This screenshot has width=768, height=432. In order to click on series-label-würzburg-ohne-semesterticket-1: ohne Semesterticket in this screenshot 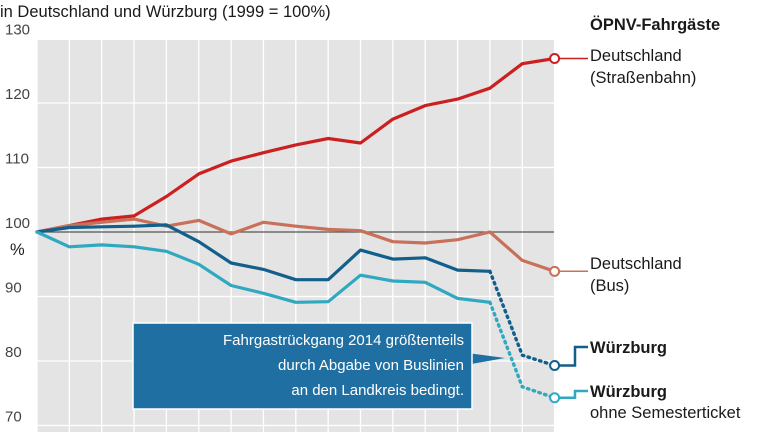, I will do `click(665, 413)`.